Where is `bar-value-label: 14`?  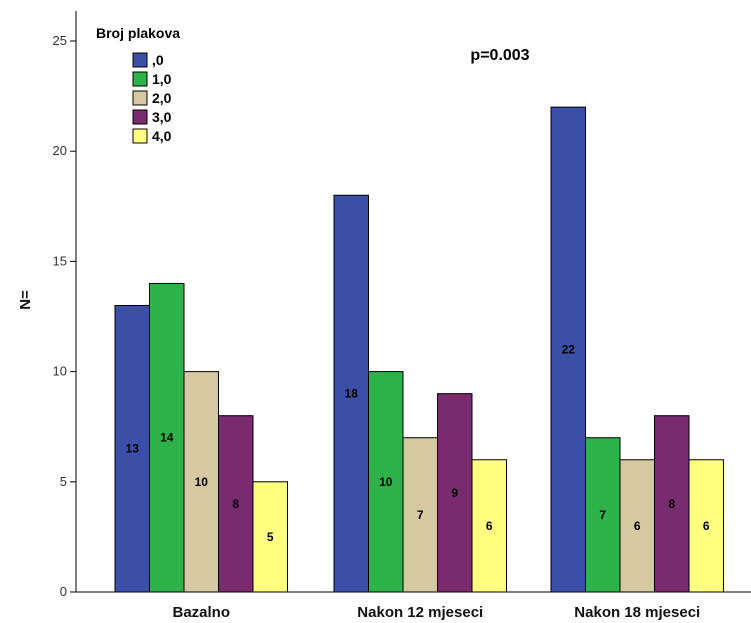
bar-value-label: 14 is located at coordinates (167, 438).